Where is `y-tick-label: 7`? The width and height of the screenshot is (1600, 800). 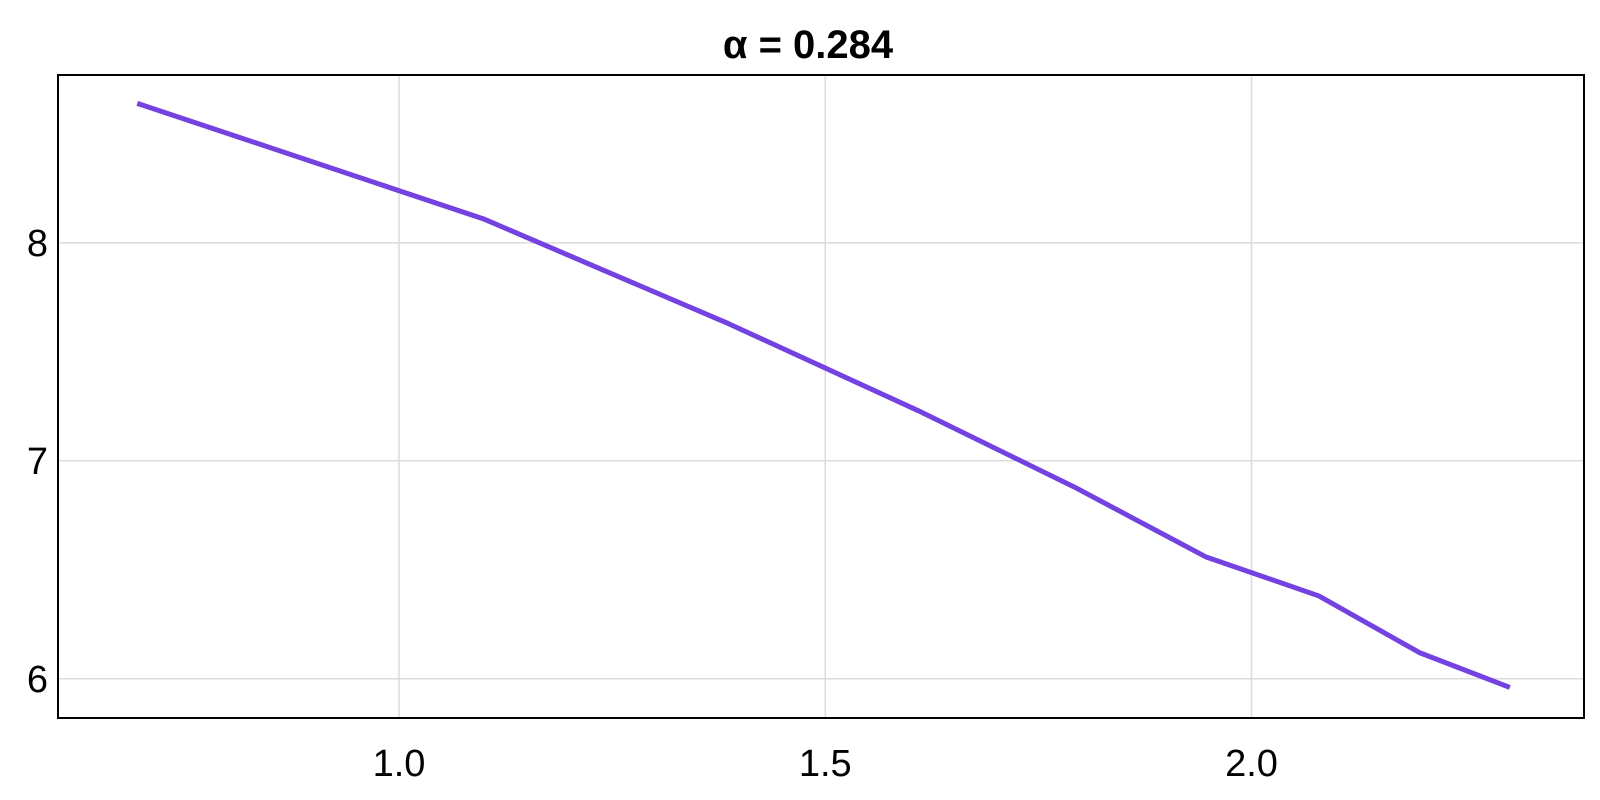 y-tick-label: 7 is located at coordinates (37, 462).